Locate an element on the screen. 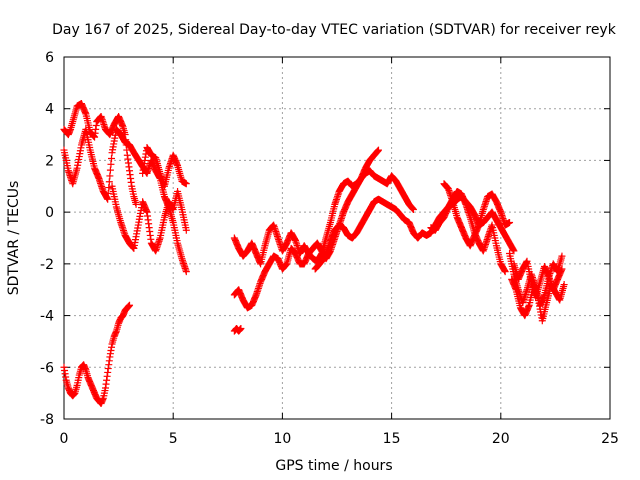 Image resolution: width=640 pixels, height=480 pixels. series-trace-b is located at coordinates (125, 200).